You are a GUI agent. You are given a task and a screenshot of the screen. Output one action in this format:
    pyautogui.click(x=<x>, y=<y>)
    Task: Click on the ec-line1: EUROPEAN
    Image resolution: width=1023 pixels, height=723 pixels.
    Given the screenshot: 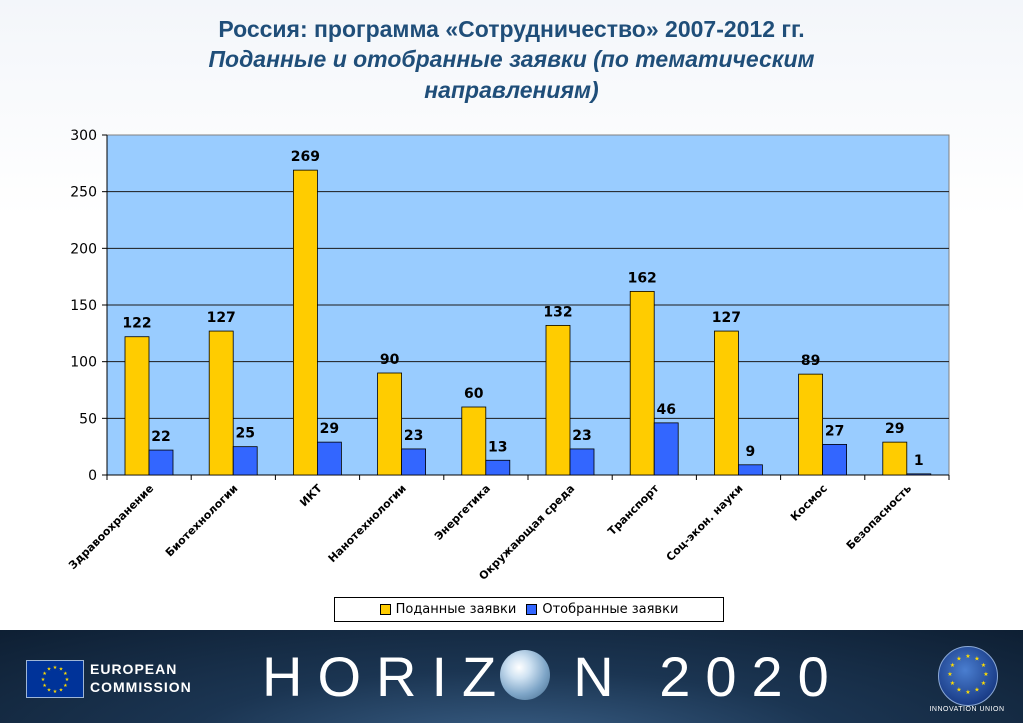 What is the action you would take?
    pyautogui.click(x=134, y=669)
    